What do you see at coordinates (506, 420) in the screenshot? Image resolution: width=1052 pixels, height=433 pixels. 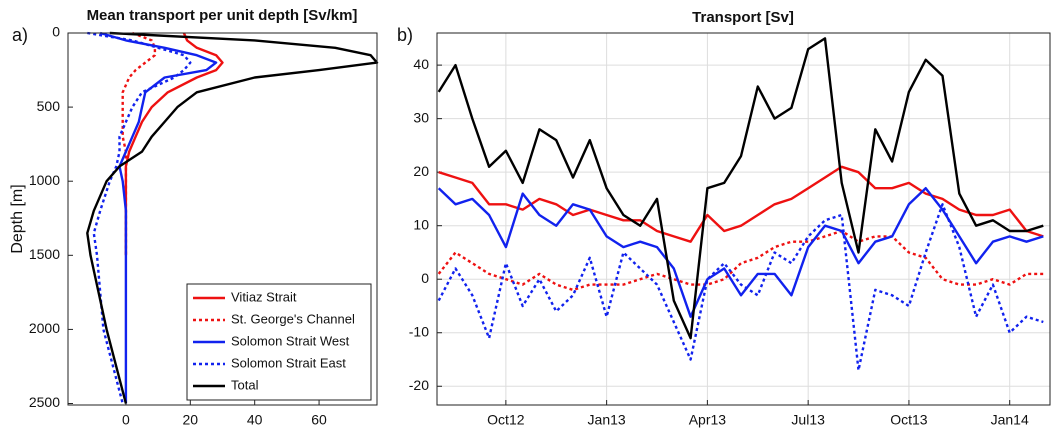 I see `x-tick-label: Oct12` at bounding box center [506, 420].